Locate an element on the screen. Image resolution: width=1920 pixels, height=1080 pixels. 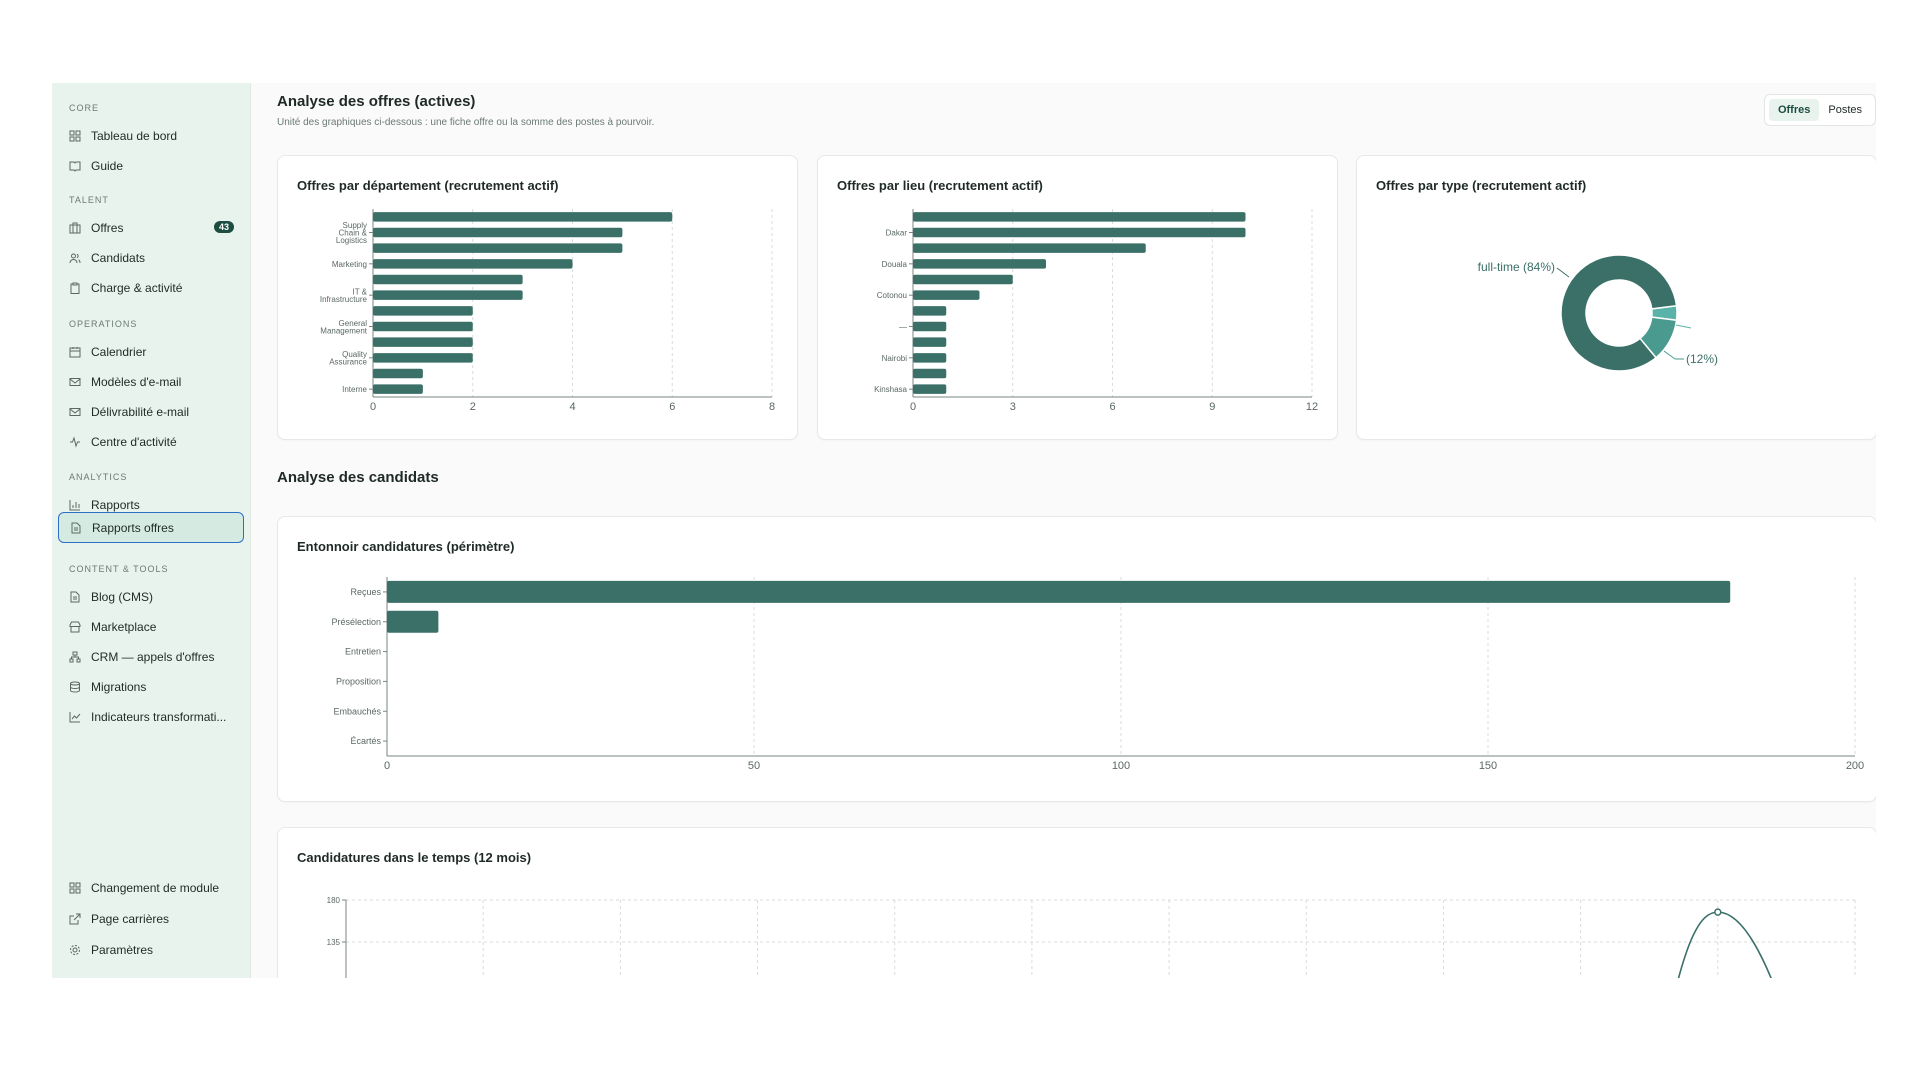
sidebar-item-crm: CRM — appels d'offres is located at coordinates (151, 657).